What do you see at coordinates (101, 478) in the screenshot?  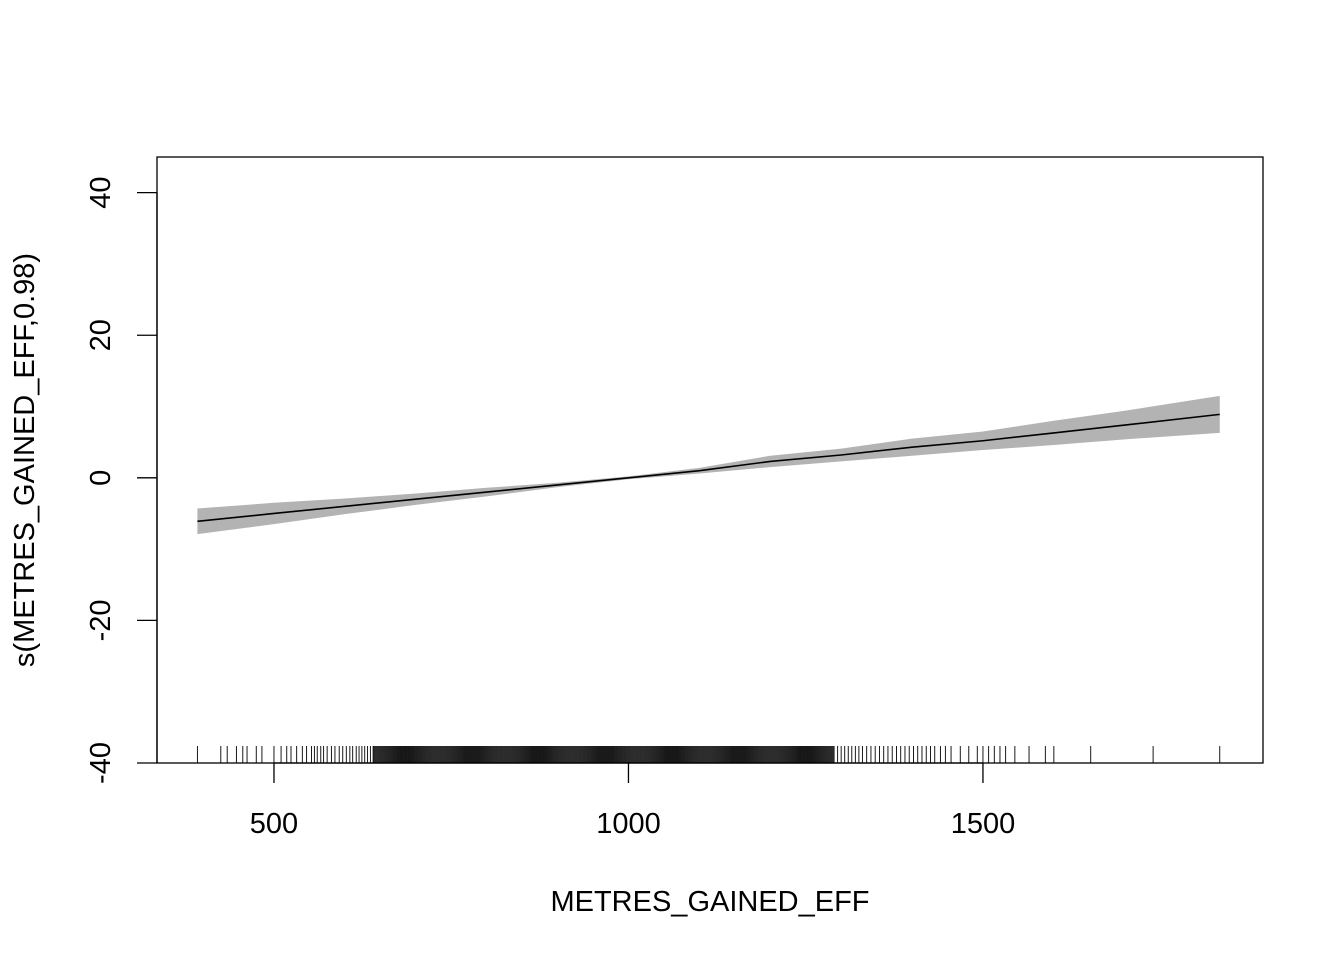 I see `y-tick-label: 0` at bounding box center [101, 478].